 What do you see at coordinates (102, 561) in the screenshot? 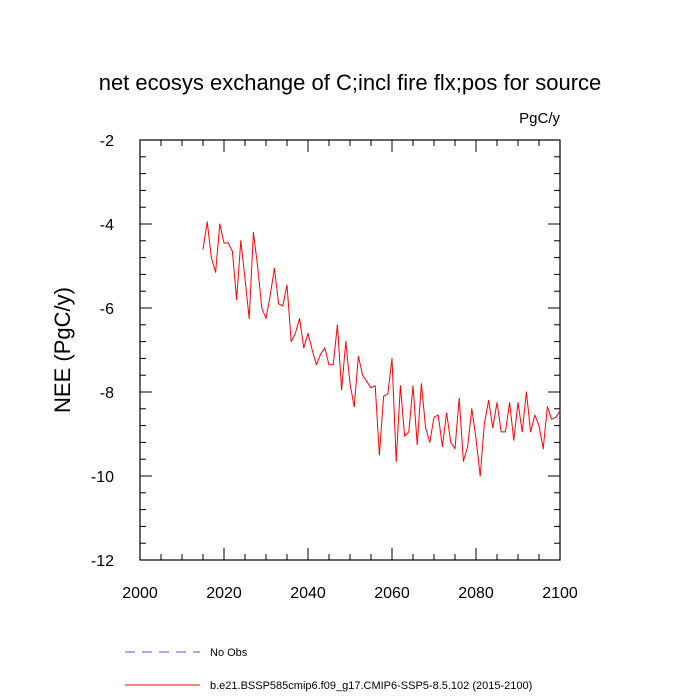
I see `y-tick-label: -12` at bounding box center [102, 561].